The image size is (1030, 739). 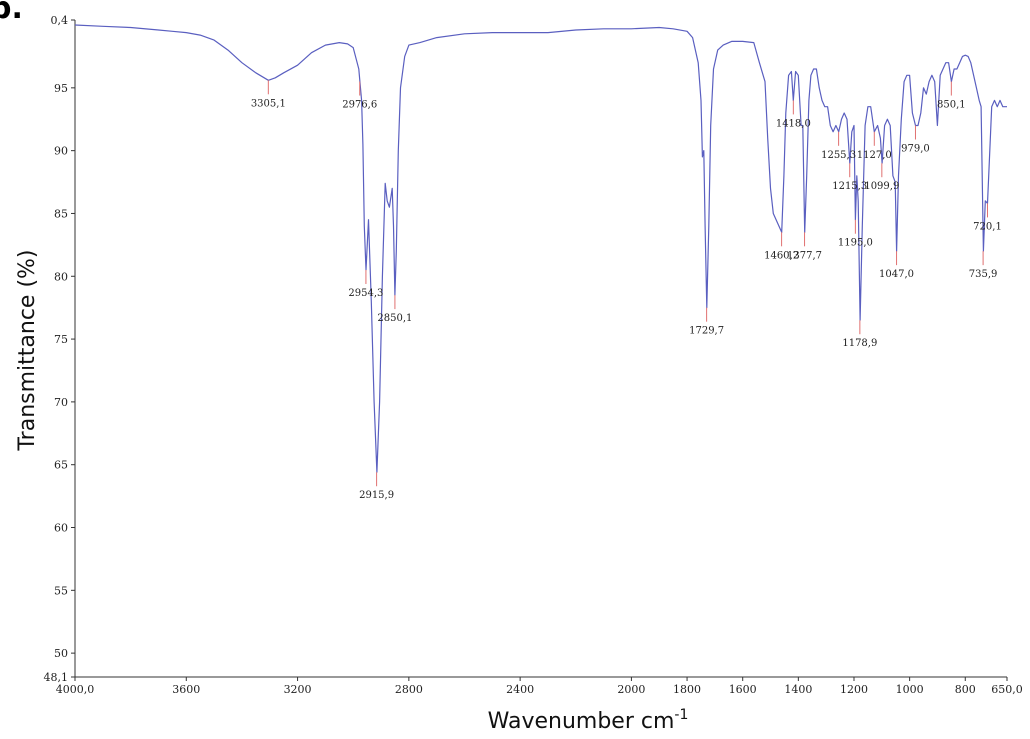 What do you see at coordinates (588, 720) in the screenshot?
I see `x-axis-label: Wavenumber cm-1` at bounding box center [588, 720].